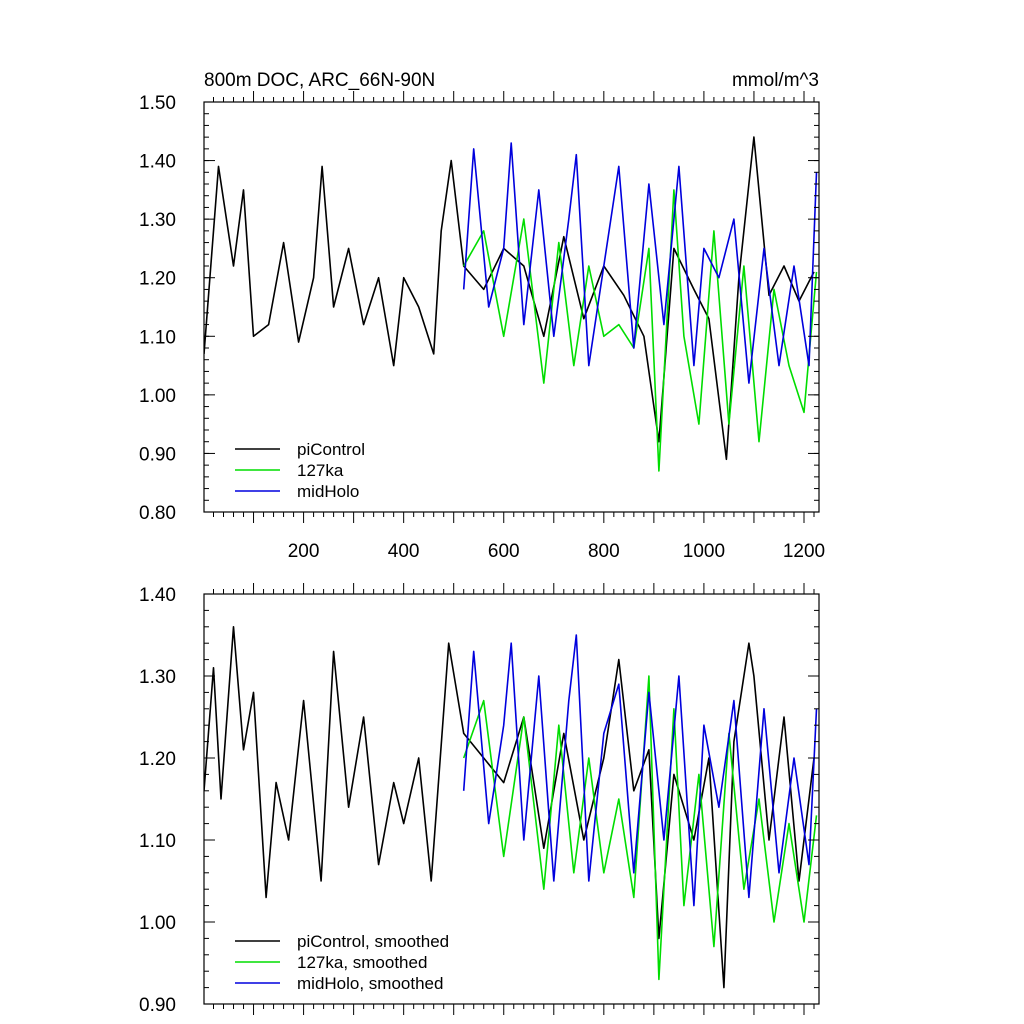 Image resolution: width=1024 pixels, height=1024 pixels. I want to click on legend-label-3: midHolo, smoothed, so click(370, 983).